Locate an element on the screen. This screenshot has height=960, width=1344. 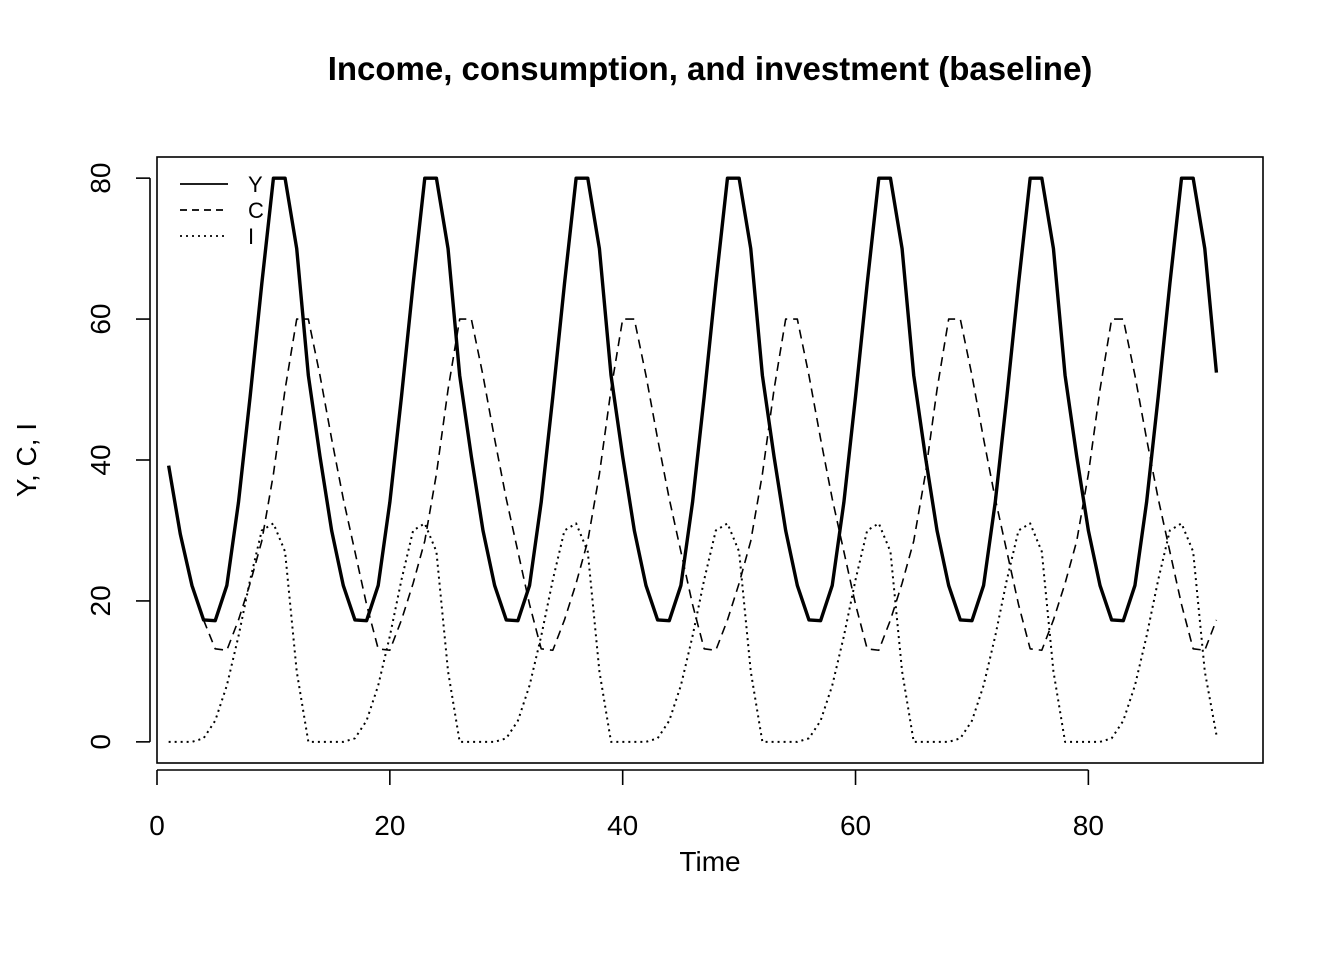
legend-label-i: I is located at coordinates (251, 236).